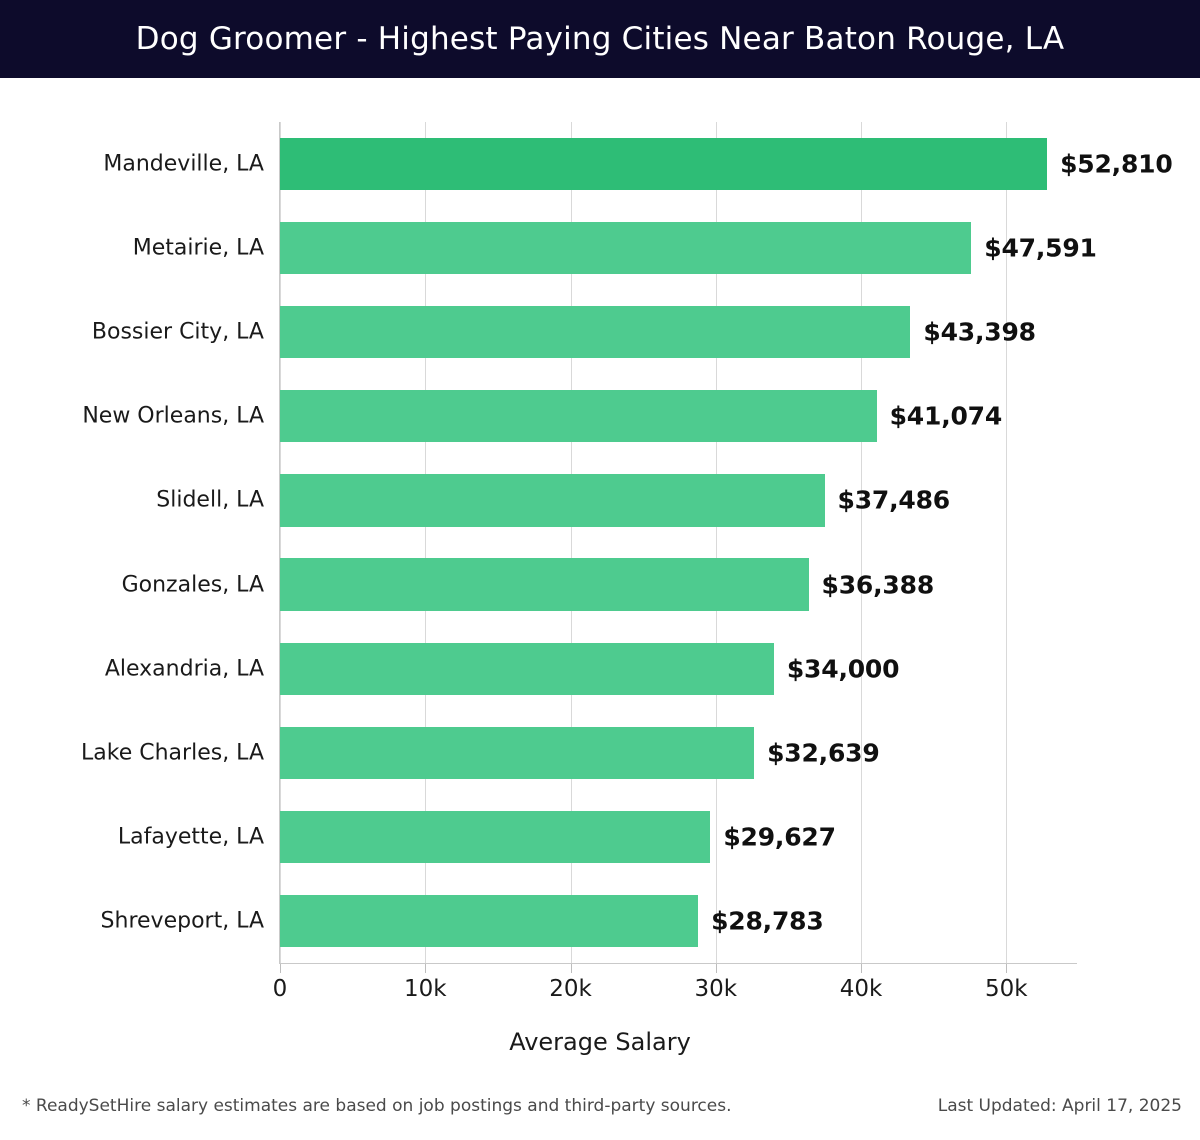 The image size is (1200, 1140). I want to click on bar-row: $47,591, so click(688, 248).